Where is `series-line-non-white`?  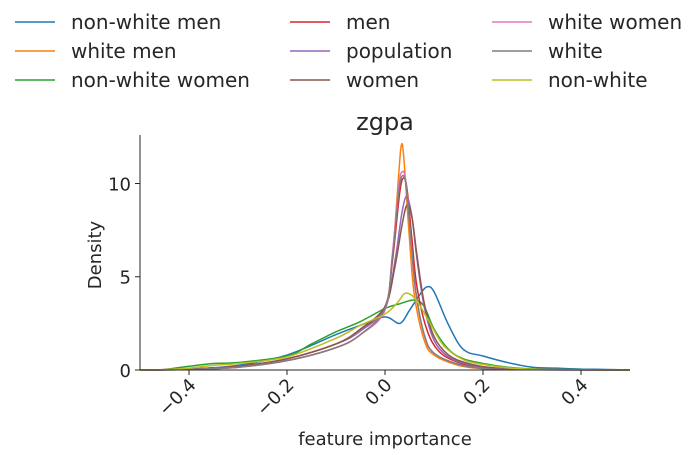 series-line-non-white is located at coordinates (385, 331).